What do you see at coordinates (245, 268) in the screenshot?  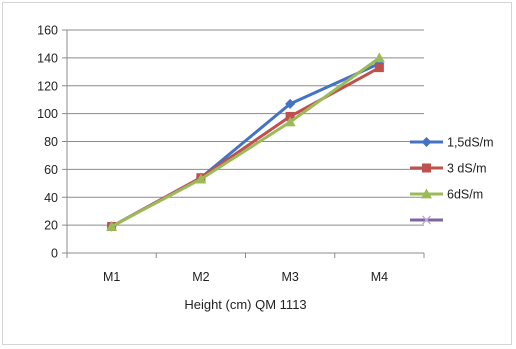 I see `x-axis: M1 M2 M3 M4` at bounding box center [245, 268].